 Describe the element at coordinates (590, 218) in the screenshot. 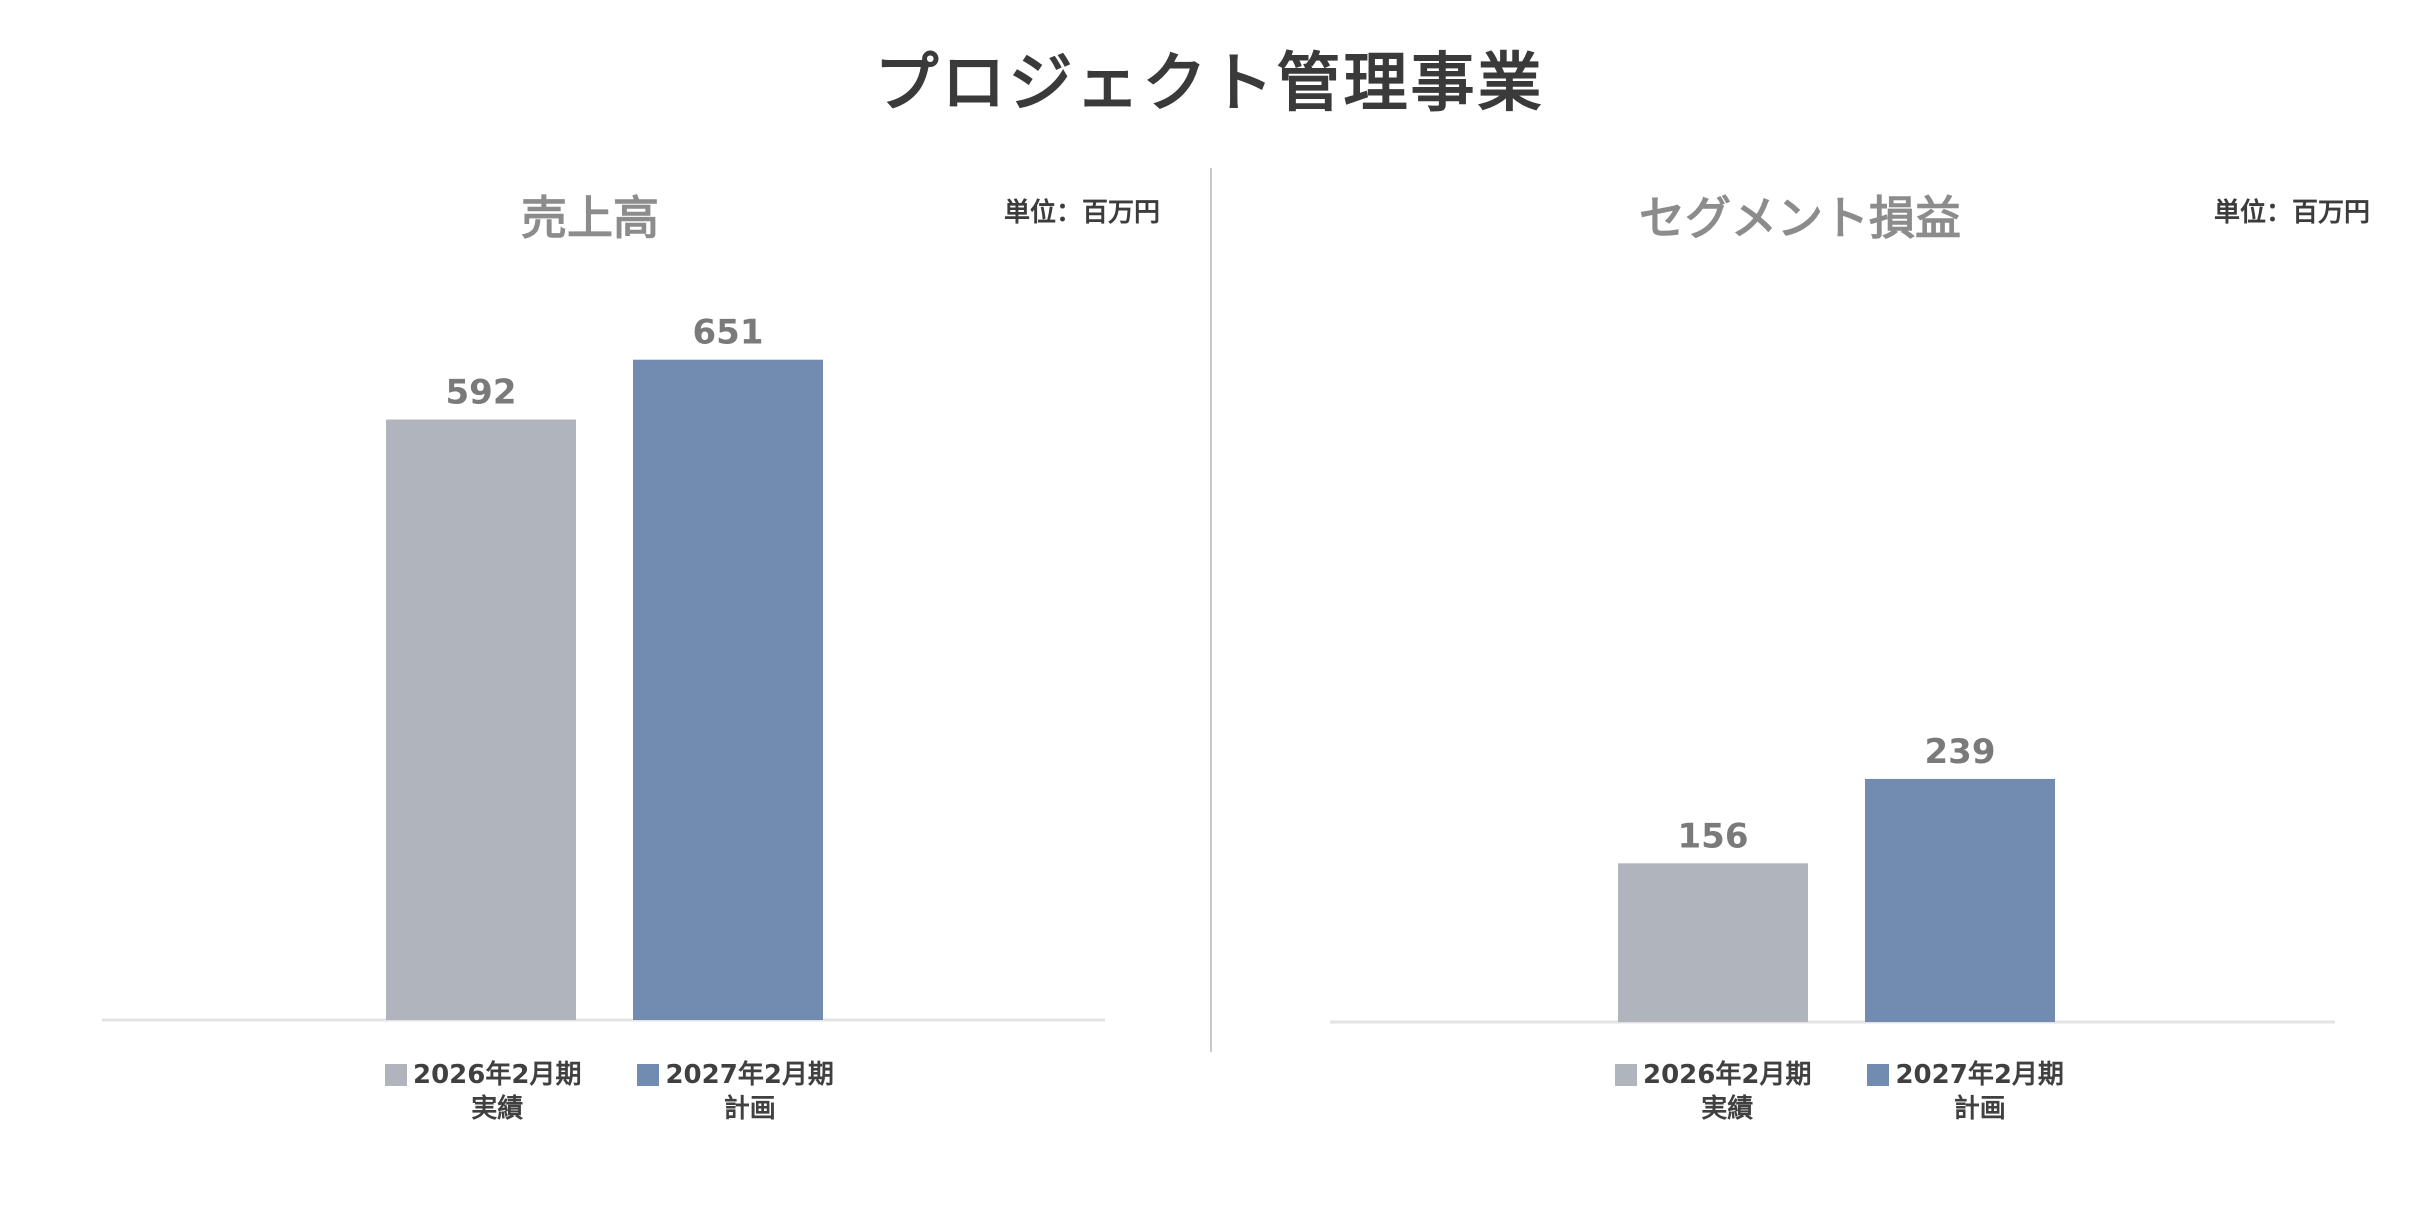

I see `chart-title: 売上高` at that location.